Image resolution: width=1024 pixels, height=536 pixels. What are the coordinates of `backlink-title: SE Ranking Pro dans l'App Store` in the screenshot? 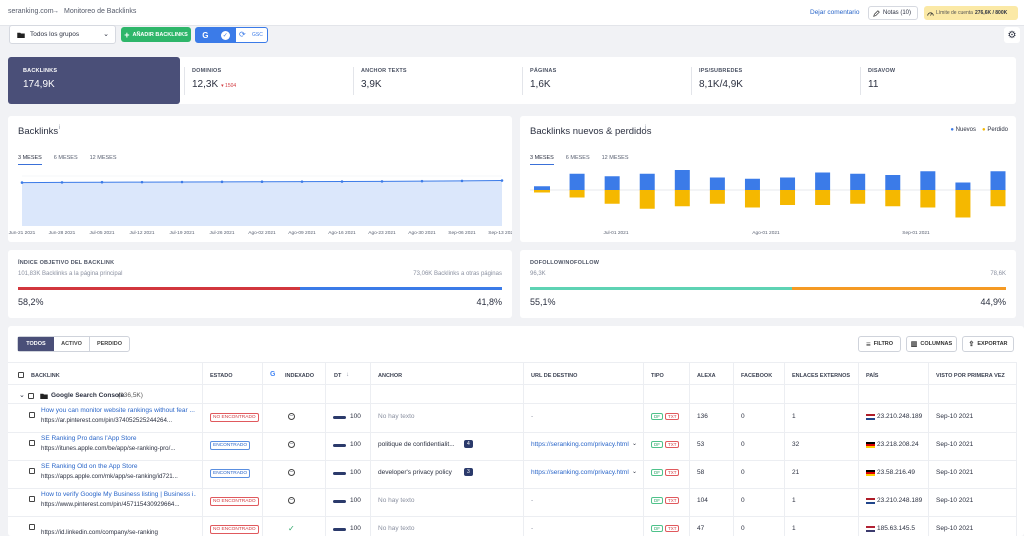 It's located at (89, 438).